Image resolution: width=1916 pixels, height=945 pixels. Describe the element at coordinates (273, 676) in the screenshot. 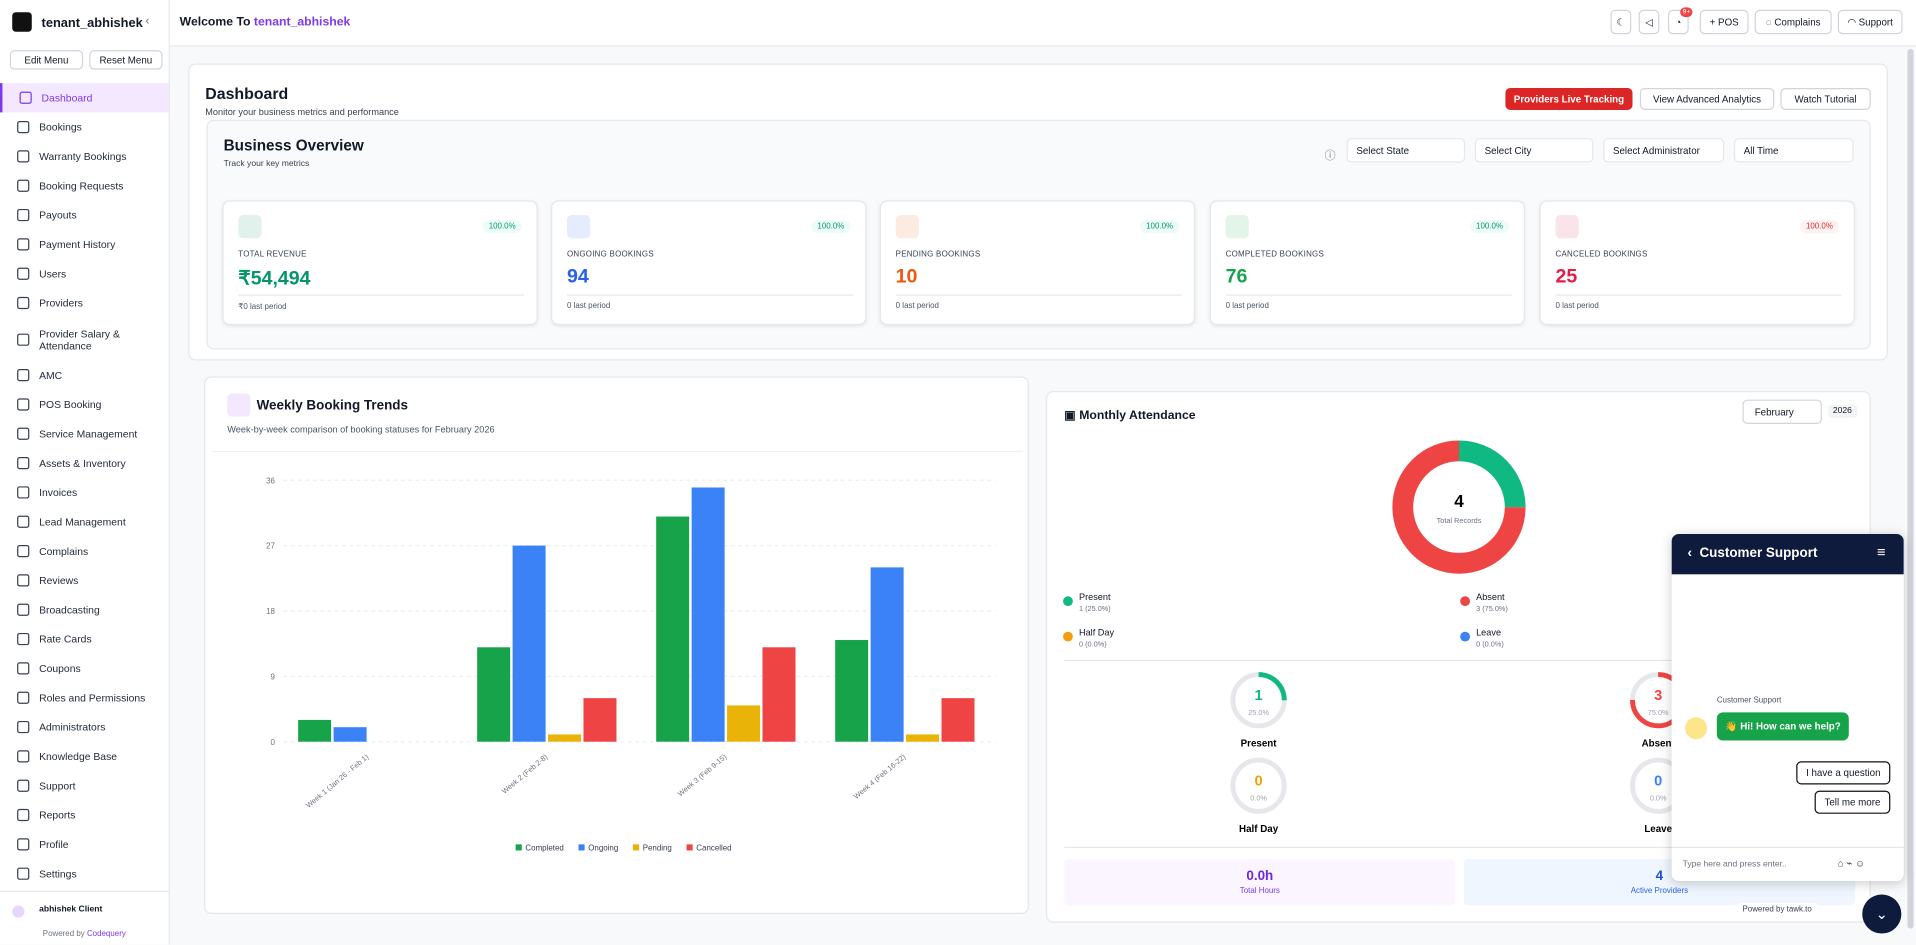

I see `y-tick-label: 9` at that location.